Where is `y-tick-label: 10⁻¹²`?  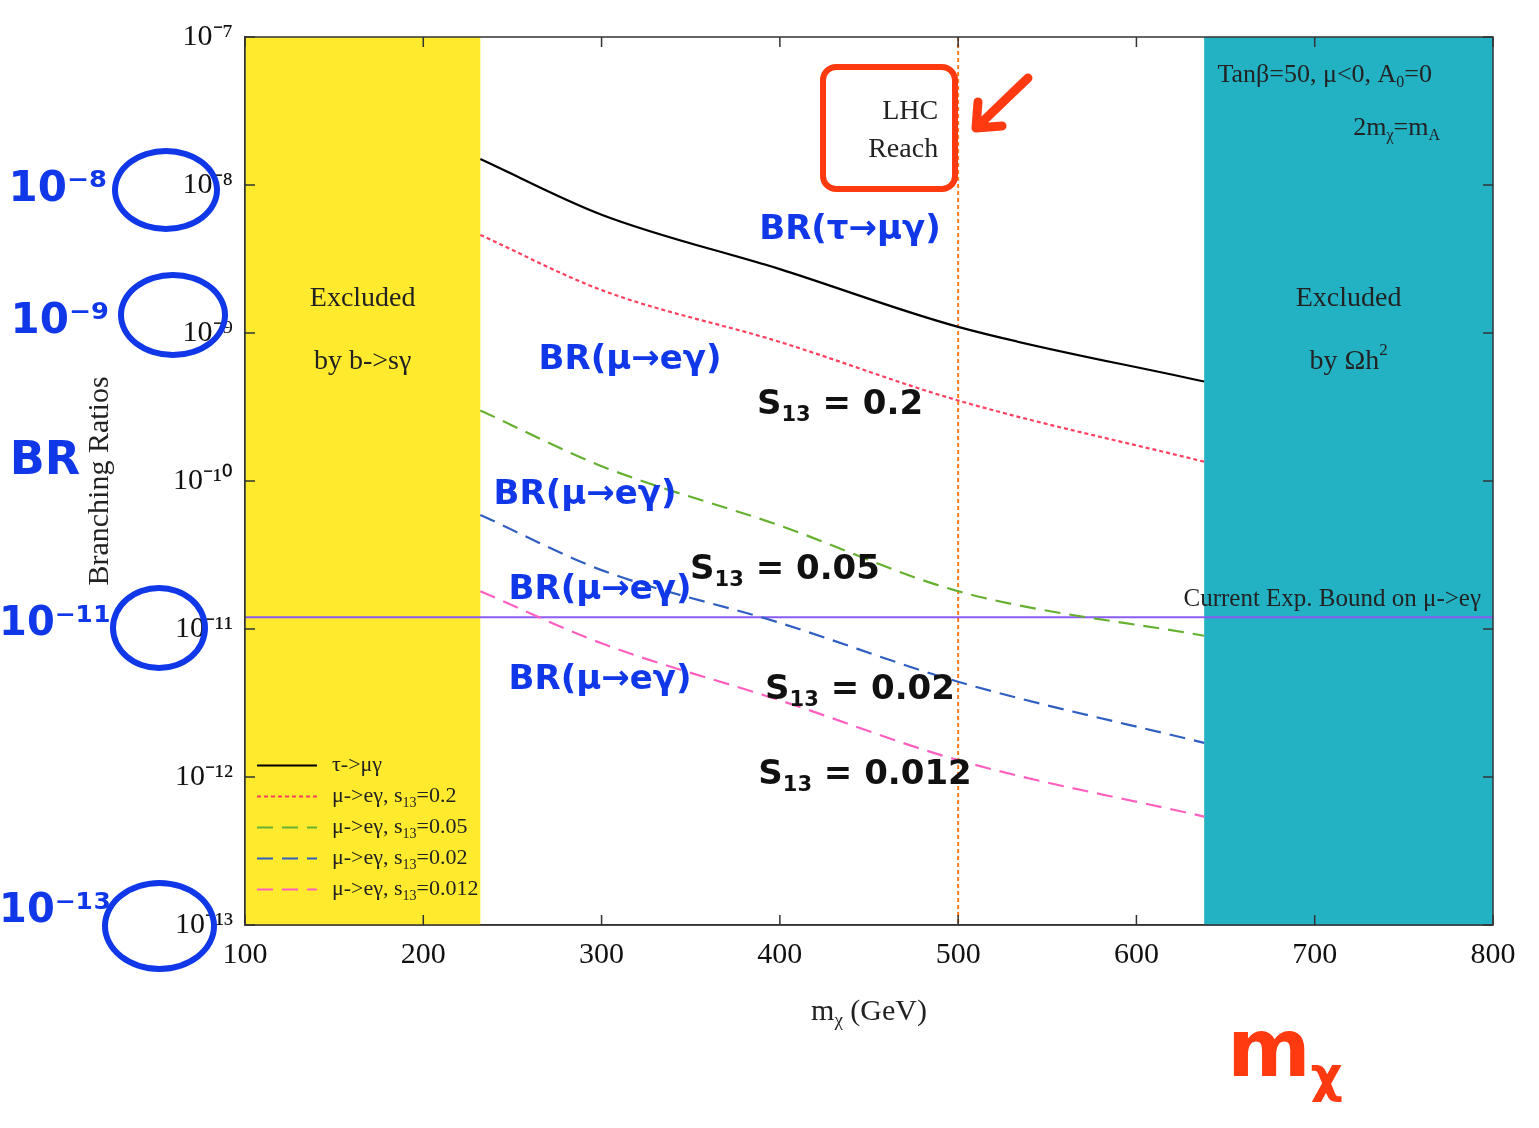 y-tick-label: 10⁻¹² is located at coordinates (204, 774).